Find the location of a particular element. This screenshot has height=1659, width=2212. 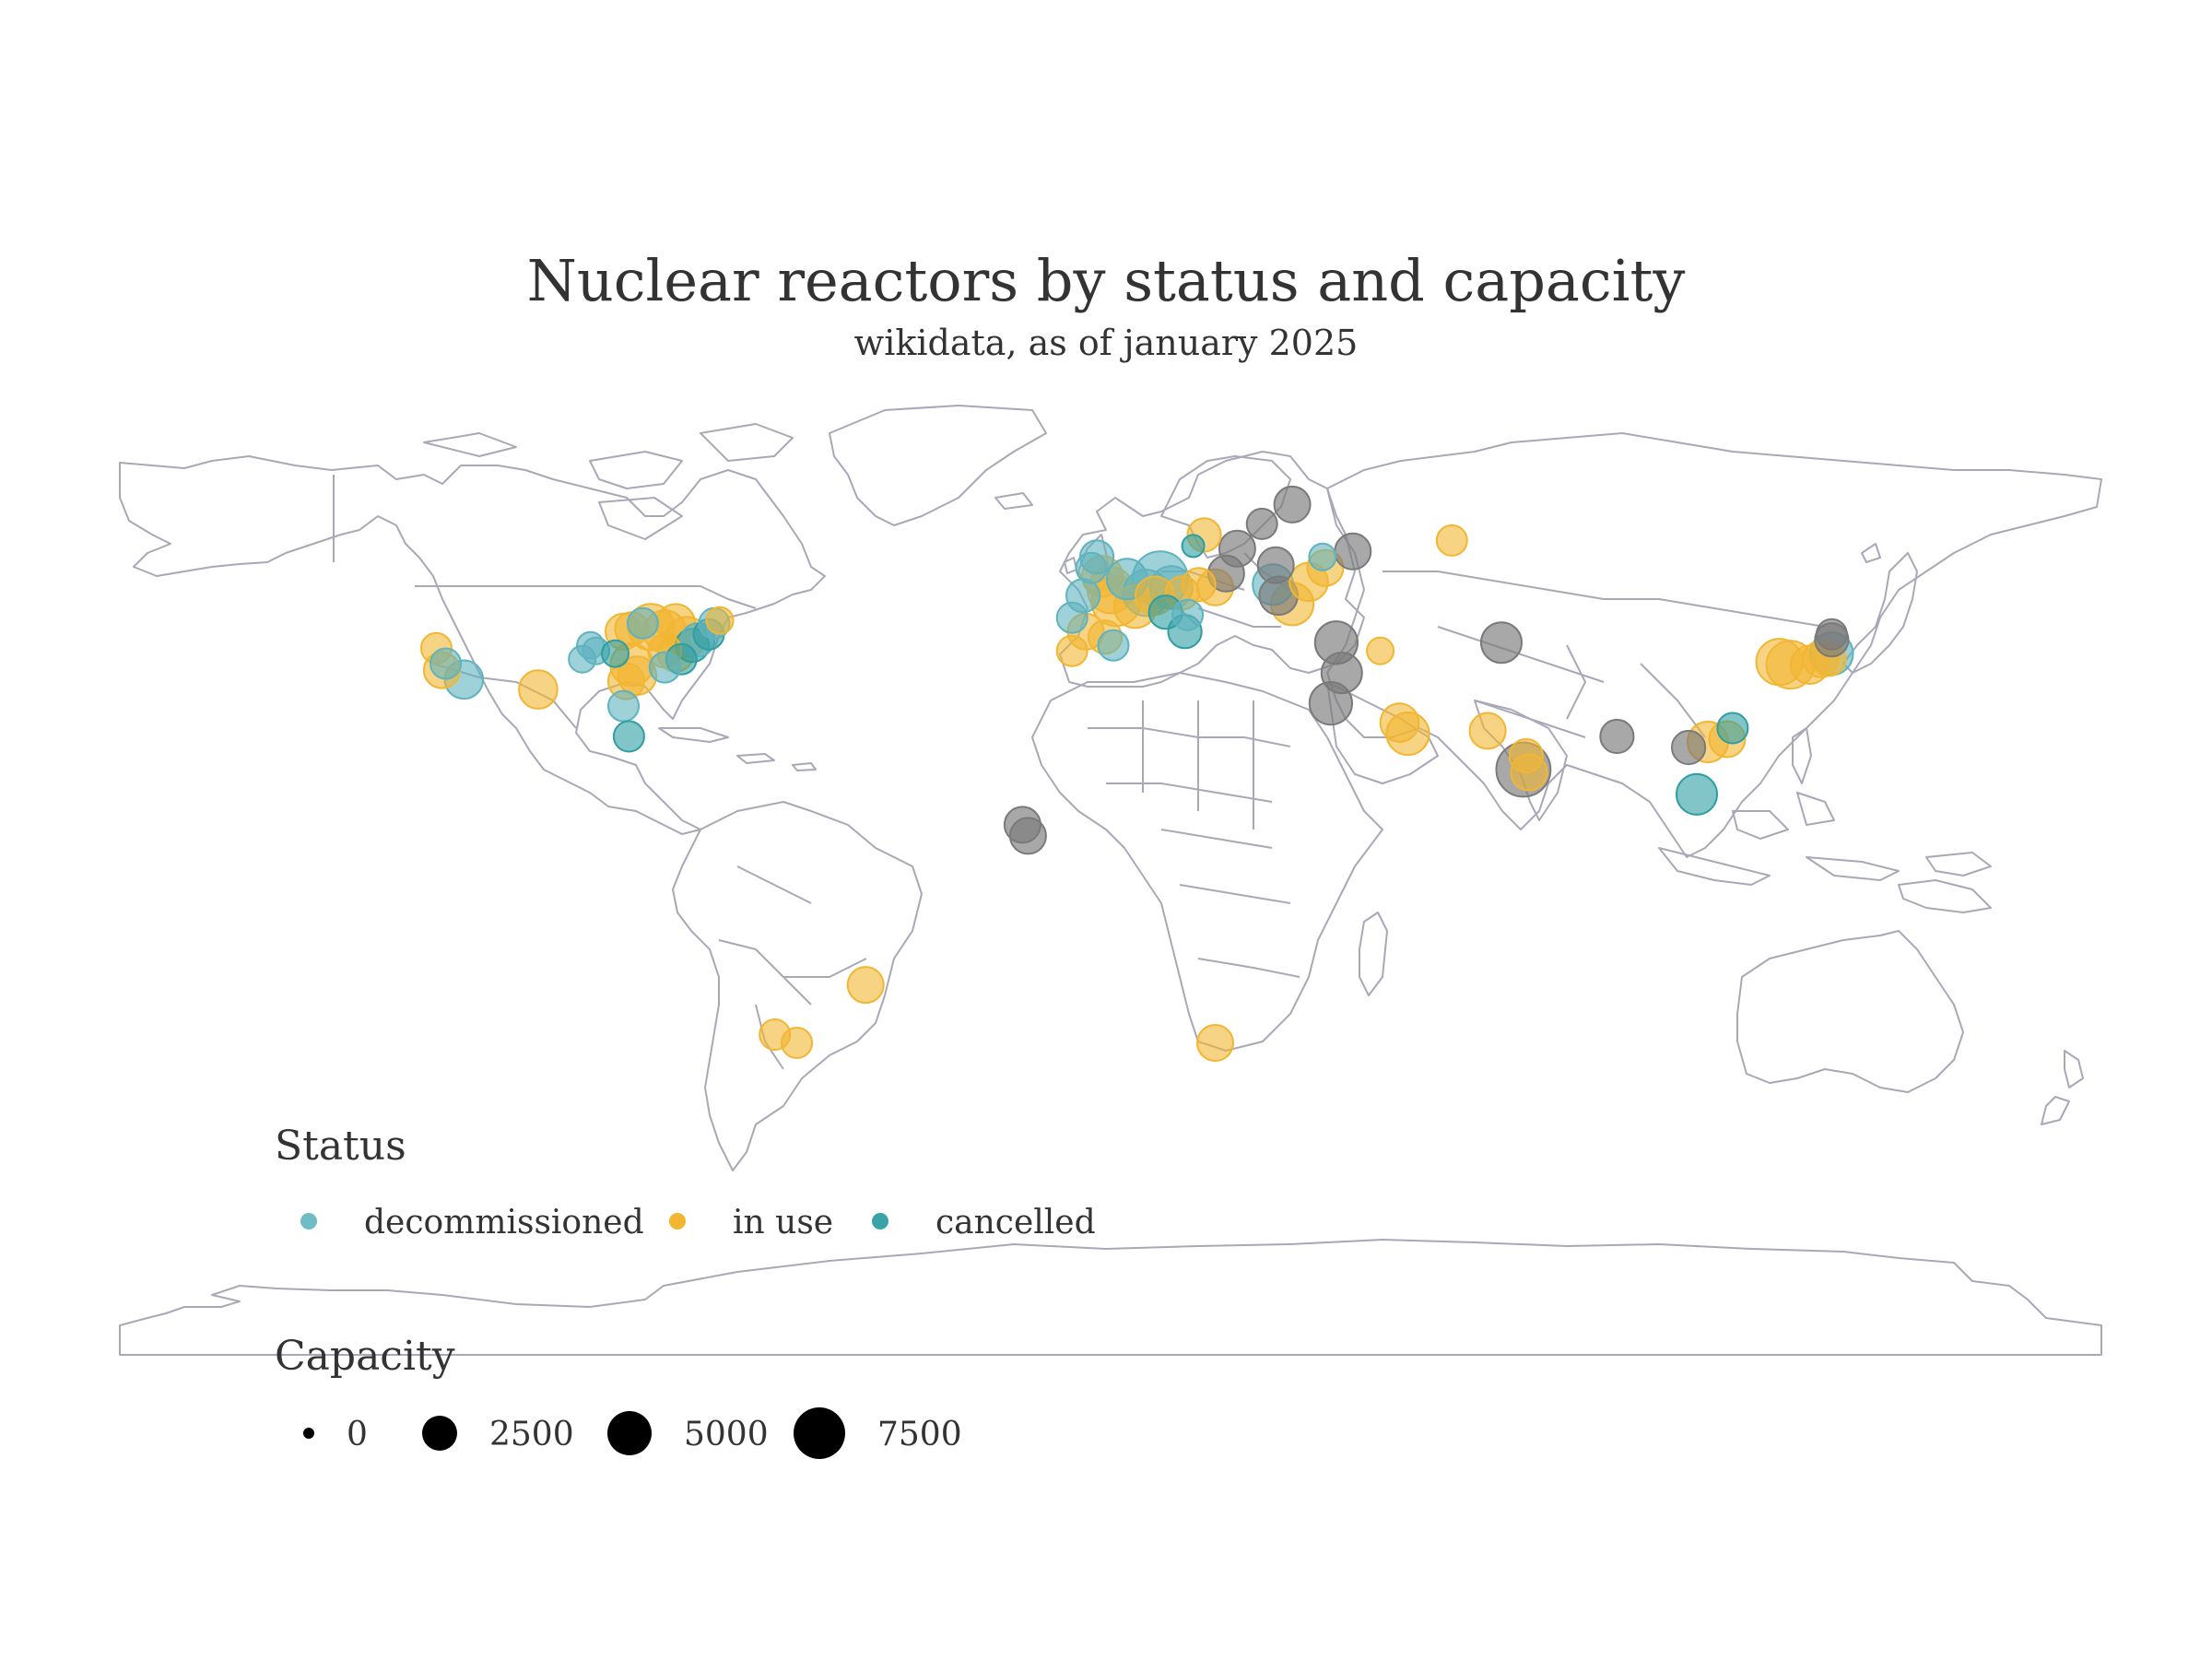

arctic-islands is located at coordinates (728, 481).